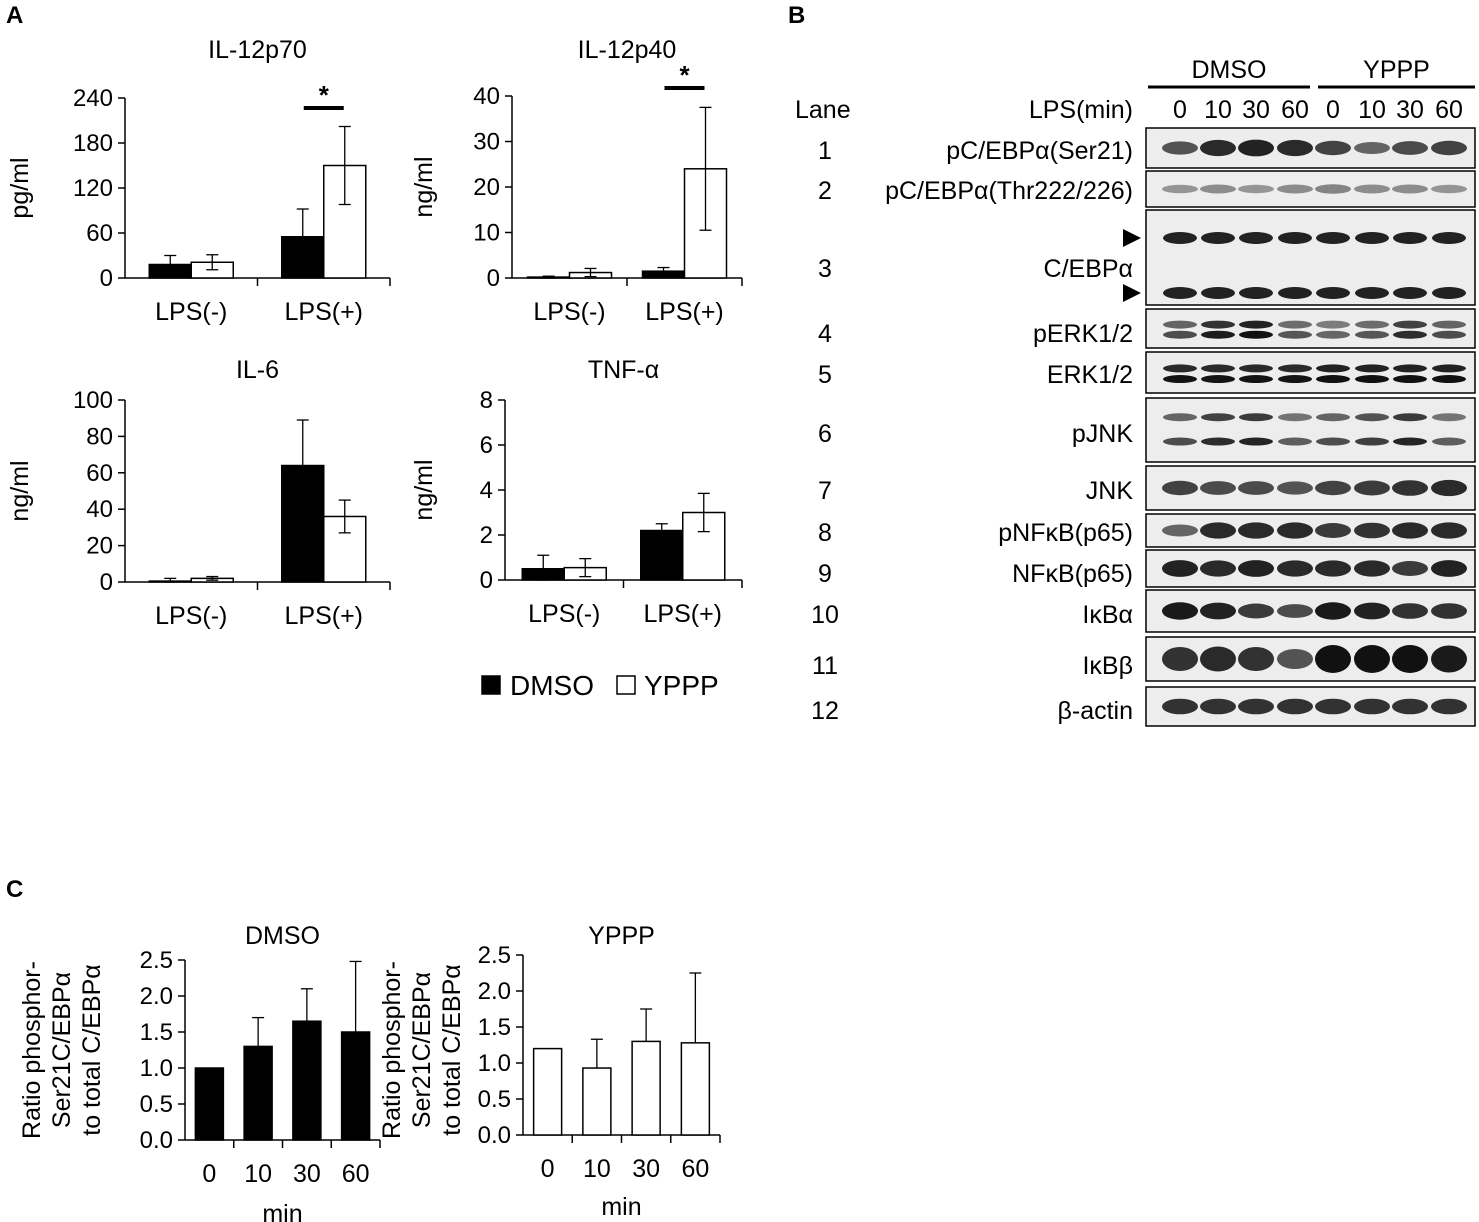 This screenshot has height=1222, width=1479. I want to click on blot-protein-label: ERK1/2, so click(1090, 375).